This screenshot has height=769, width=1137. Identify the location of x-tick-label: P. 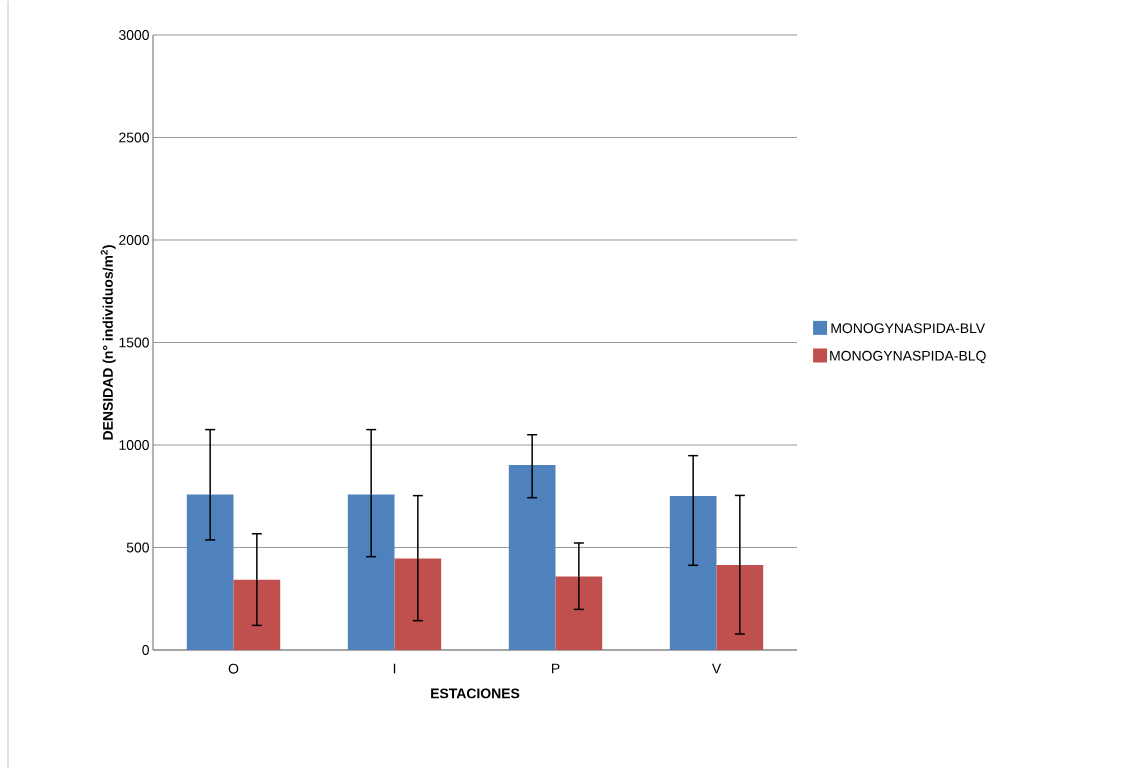
(556, 668).